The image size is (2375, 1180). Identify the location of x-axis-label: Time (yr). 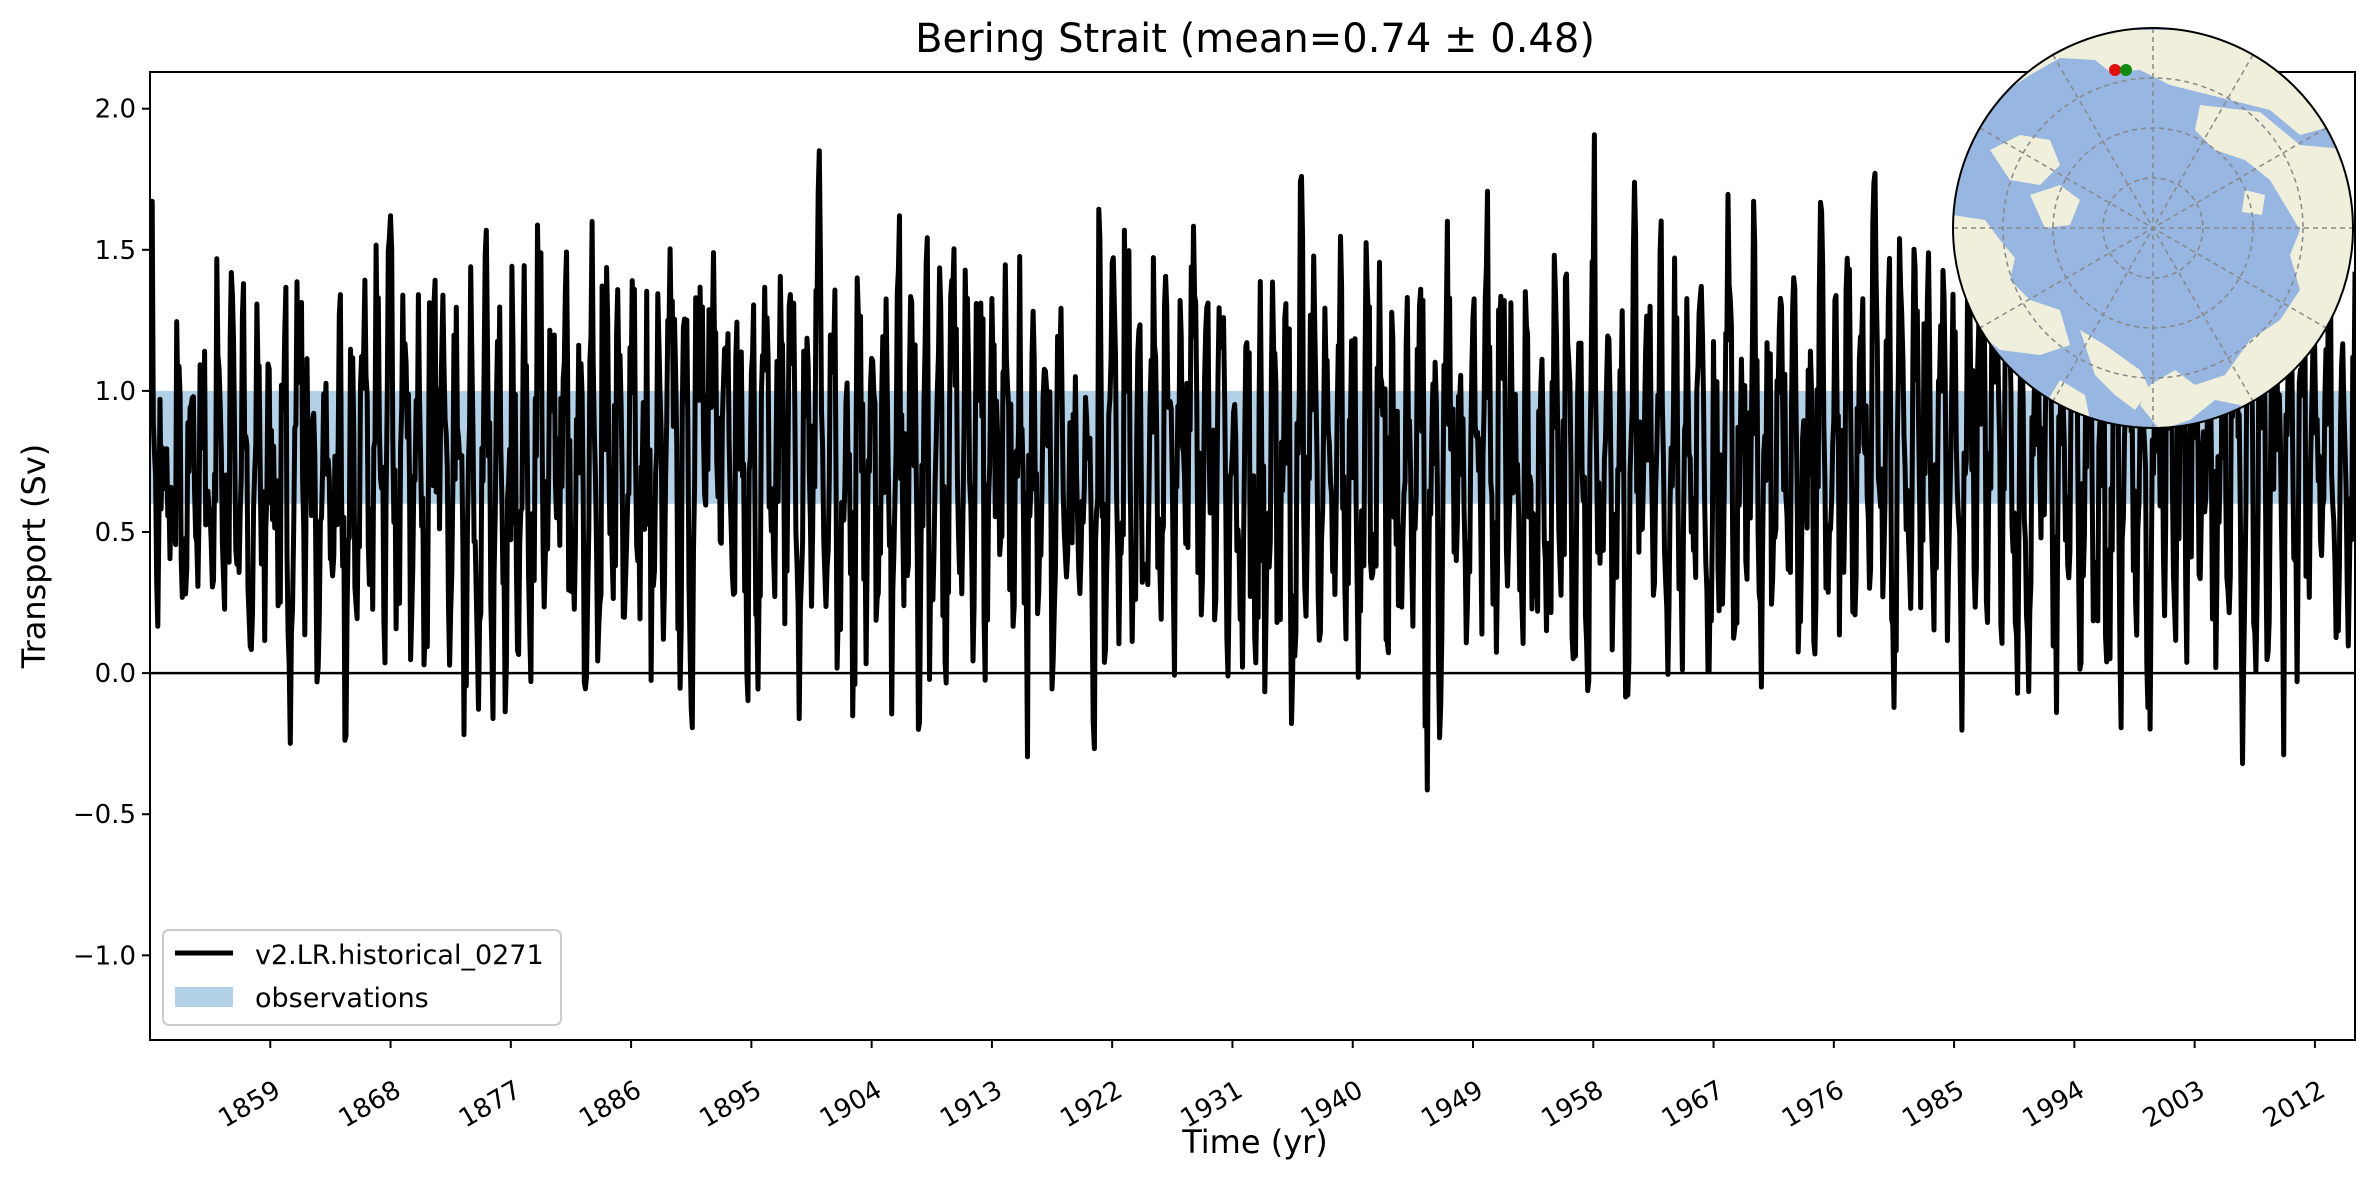
(1254, 1142).